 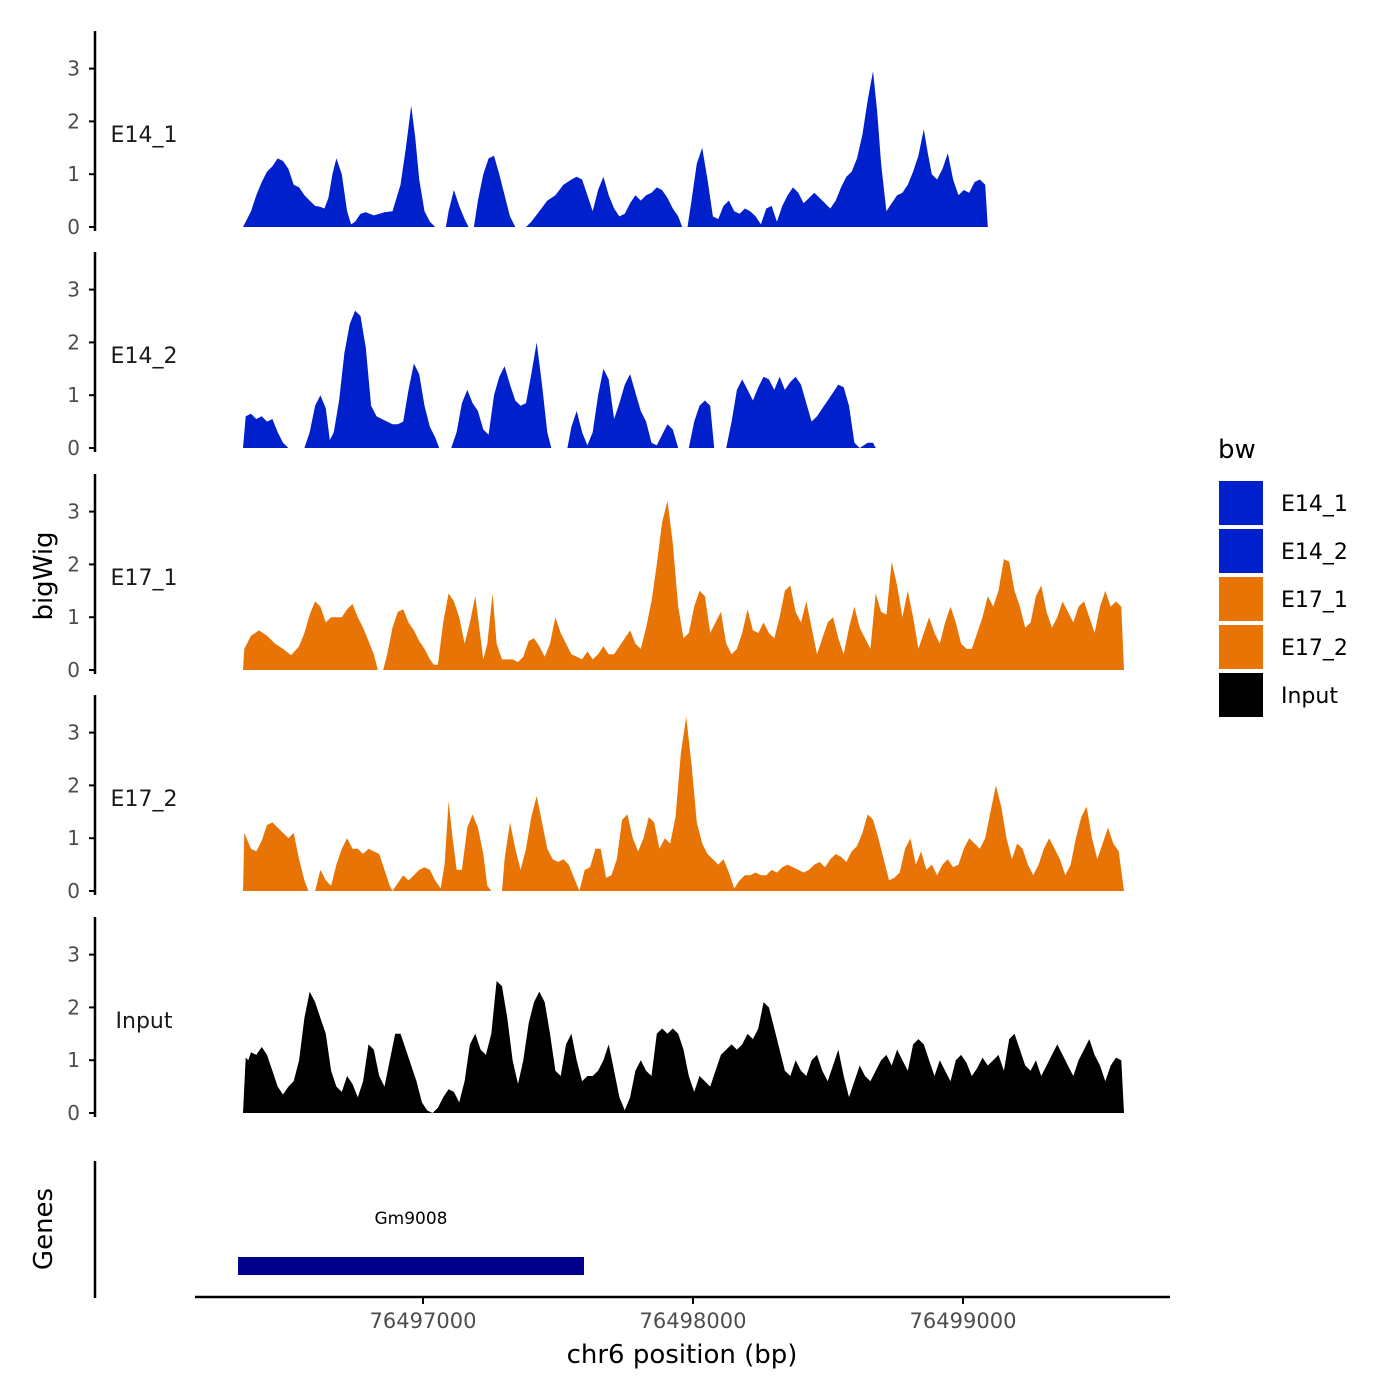 I want to click on track-E14_1: 0 1 2 3 E14_1, so click(x=595, y=135).